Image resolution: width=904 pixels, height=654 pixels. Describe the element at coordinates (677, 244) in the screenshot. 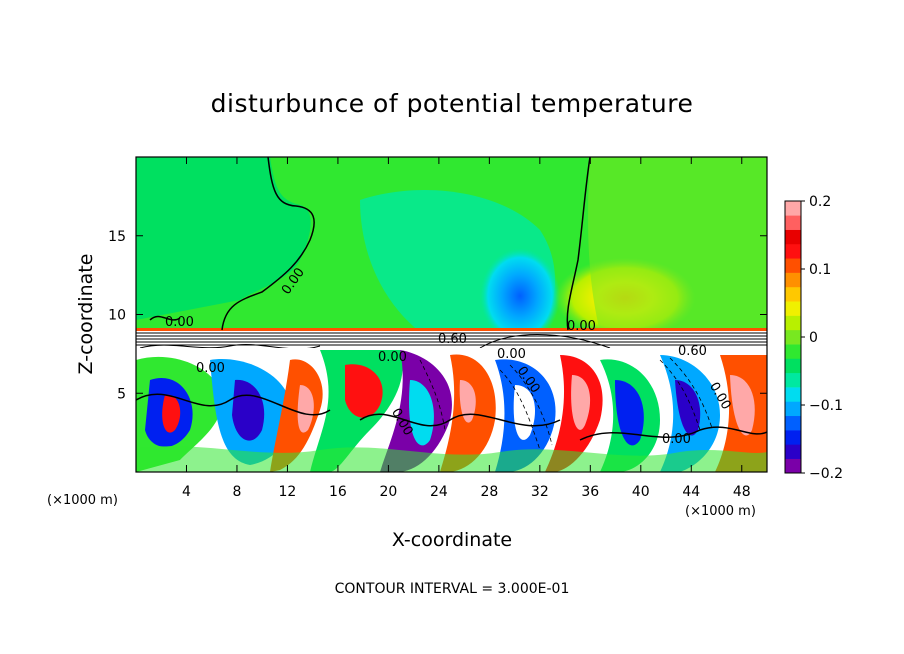

I see `right-field` at that location.